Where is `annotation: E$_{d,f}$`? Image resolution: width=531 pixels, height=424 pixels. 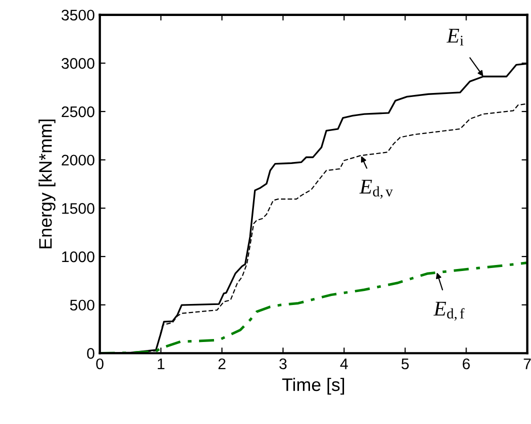
annotation: E$_{d,f}$ is located at coordinates (448, 311).